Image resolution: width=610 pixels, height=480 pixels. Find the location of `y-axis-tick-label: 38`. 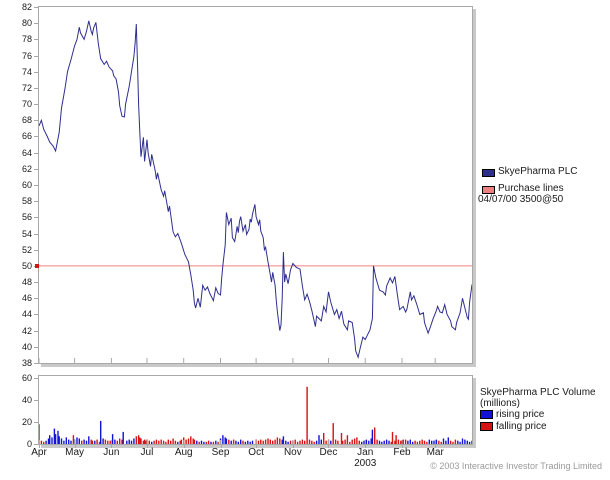

y-axis-tick-label: 38 is located at coordinates (26, 363).